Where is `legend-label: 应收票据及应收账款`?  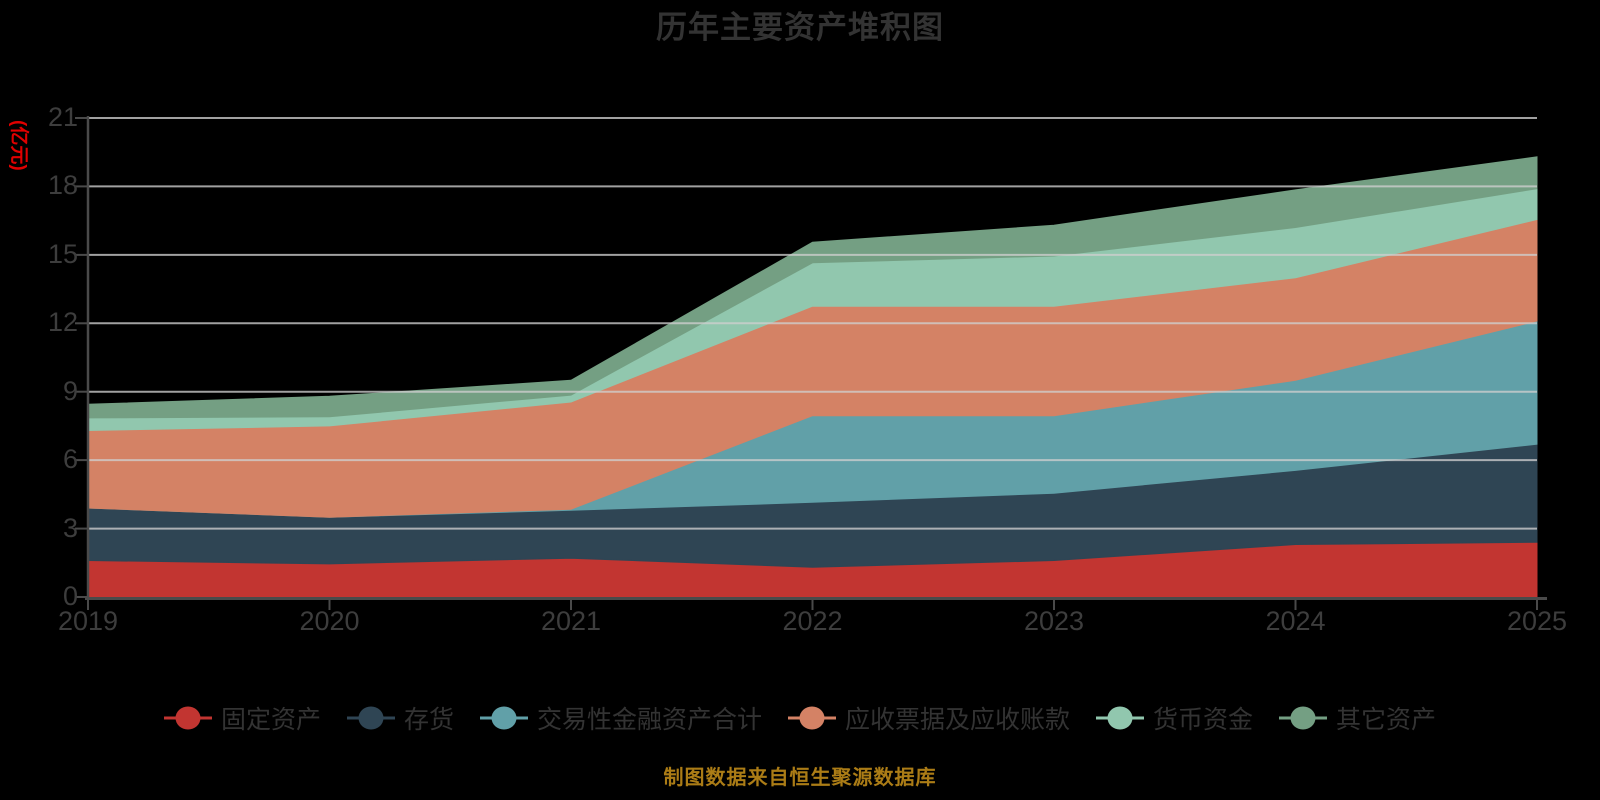
legend-label: 应收票据及应收账款 is located at coordinates (958, 720).